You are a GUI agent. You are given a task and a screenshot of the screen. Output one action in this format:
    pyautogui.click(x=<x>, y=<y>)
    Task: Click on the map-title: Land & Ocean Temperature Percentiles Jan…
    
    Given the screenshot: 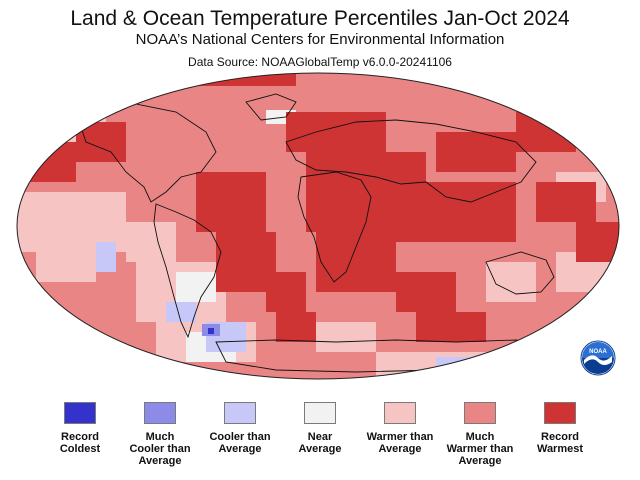 What is the action you would take?
    pyautogui.click(x=320, y=18)
    